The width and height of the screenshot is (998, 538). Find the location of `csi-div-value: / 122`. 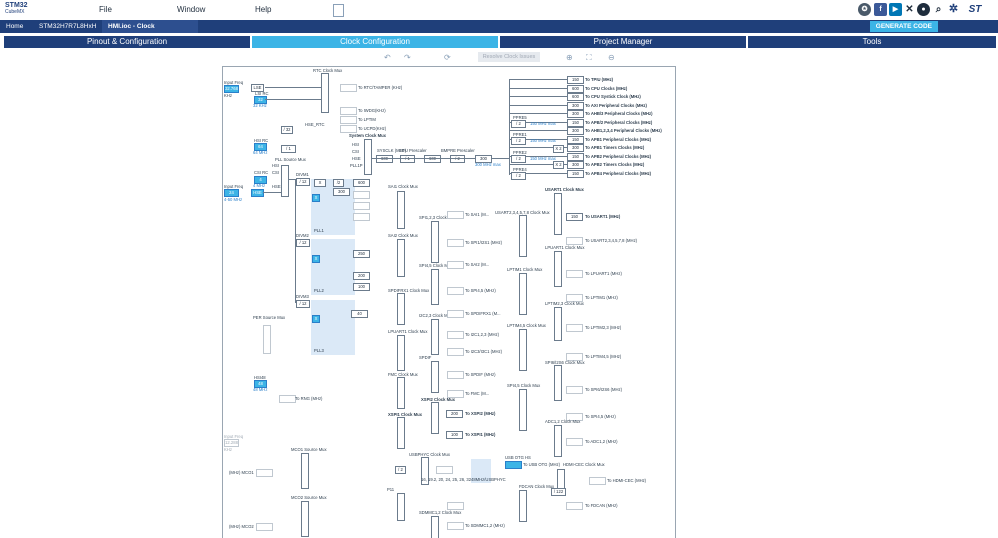

csi-div-value: / 122 is located at coordinates (558, 492).